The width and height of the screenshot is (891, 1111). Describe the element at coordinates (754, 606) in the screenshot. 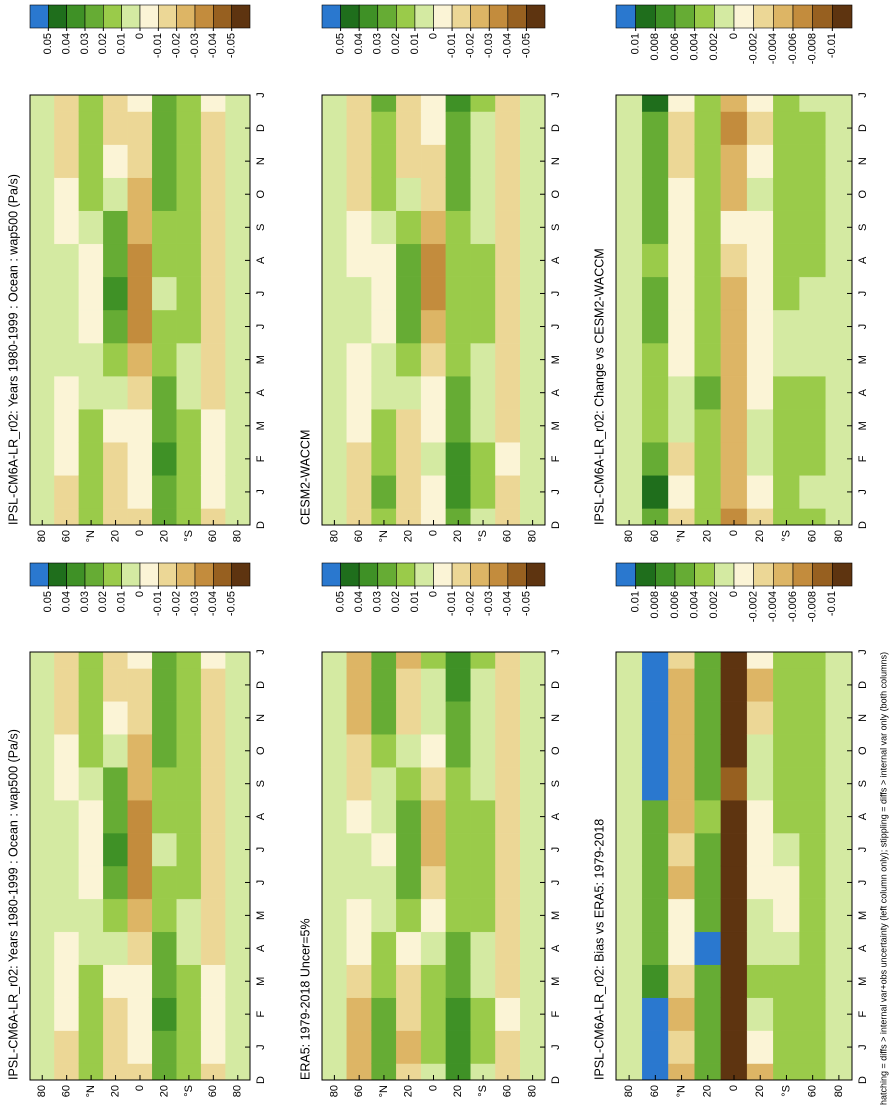

I see `colorbar-label: -0.002` at that location.